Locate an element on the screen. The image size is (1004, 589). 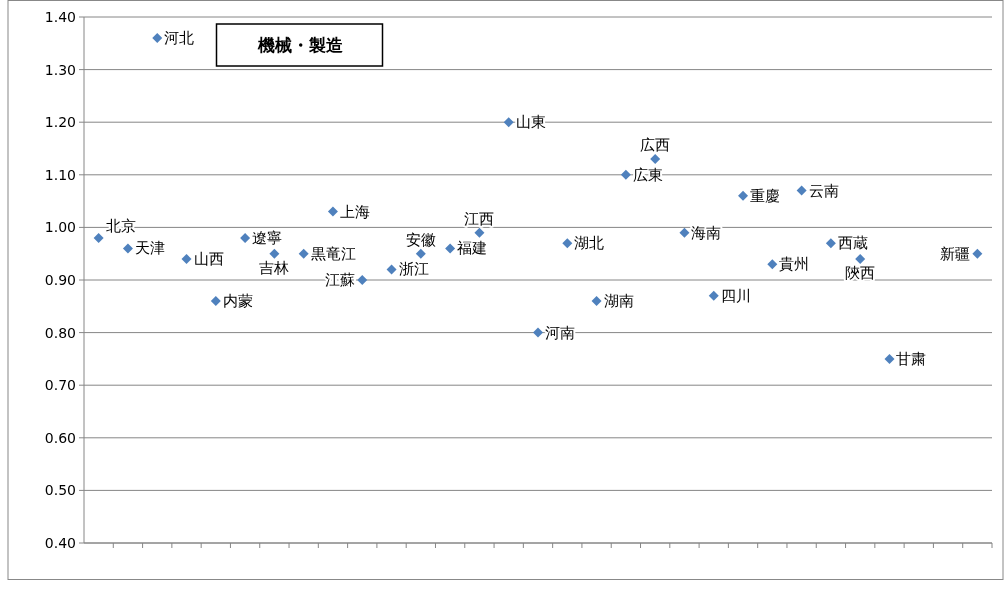
series-label: 河北 is located at coordinates (179, 38).